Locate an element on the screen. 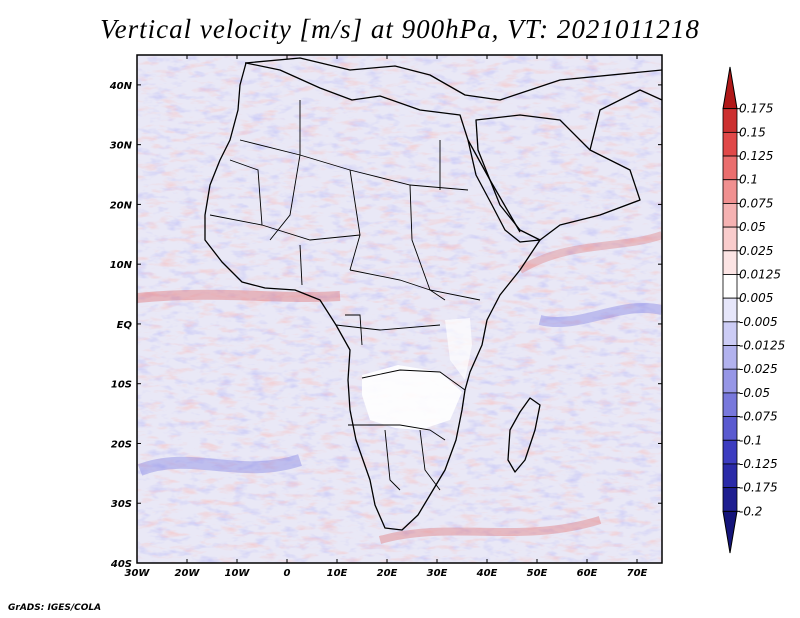 The image size is (800, 618). colorbar-top-triangle is located at coordinates (730, 88).